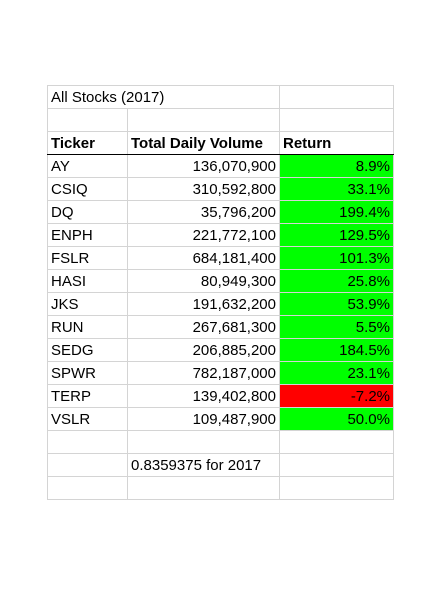  Describe the element at coordinates (336, 258) in the screenshot. I see `return-cell: 101.3%` at that location.